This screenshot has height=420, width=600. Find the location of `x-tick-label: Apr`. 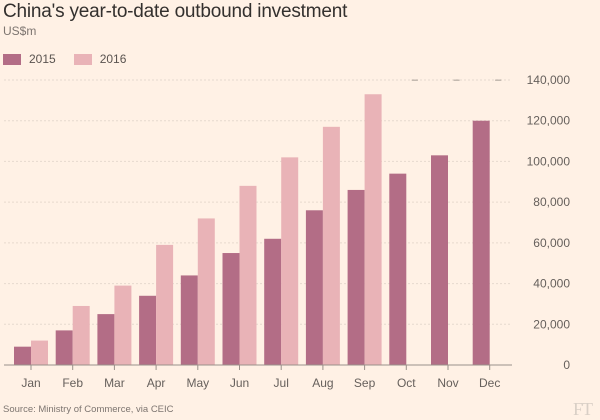

x-tick-label: Apr is located at coordinates (156, 383).